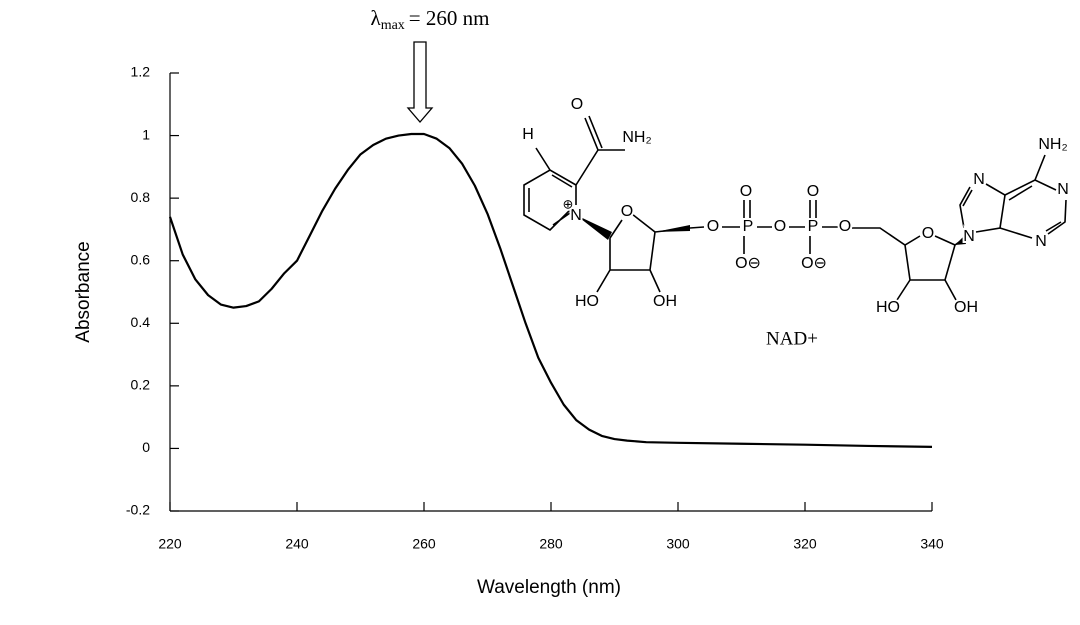 The height and width of the screenshot is (625, 1080). What do you see at coordinates (141, 322) in the screenshot?
I see `y-tick-label: 0.4` at bounding box center [141, 322].